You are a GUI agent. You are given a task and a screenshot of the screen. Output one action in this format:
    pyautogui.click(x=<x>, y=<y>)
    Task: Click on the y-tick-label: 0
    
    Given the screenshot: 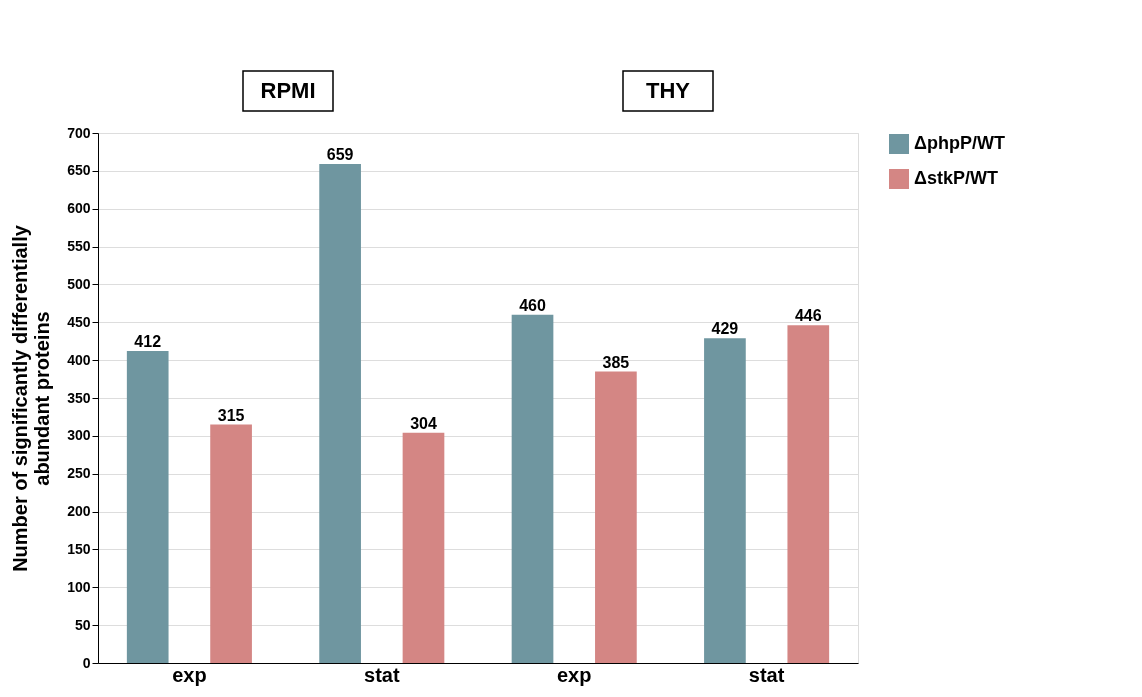 What is the action you would take?
    pyautogui.click(x=86, y=662)
    